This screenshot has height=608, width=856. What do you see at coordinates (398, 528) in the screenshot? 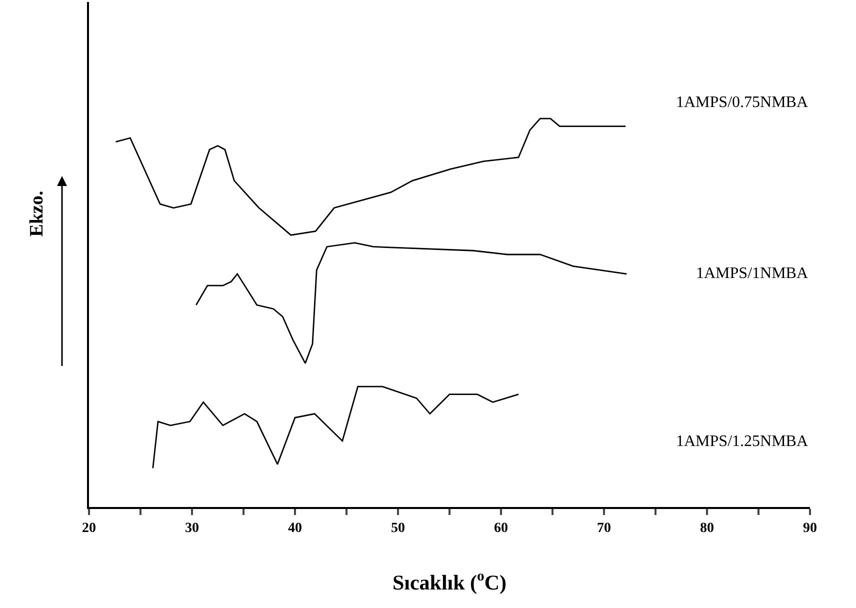
I see `x-tick-label: 50` at bounding box center [398, 528].